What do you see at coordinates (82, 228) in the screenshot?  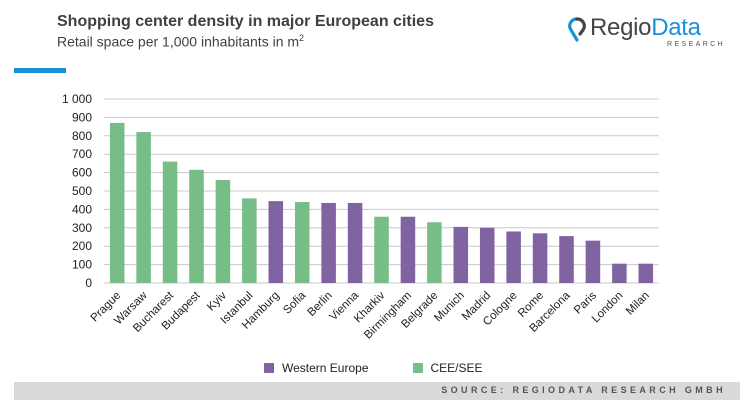 I see `y-tick-label: 300` at bounding box center [82, 228].